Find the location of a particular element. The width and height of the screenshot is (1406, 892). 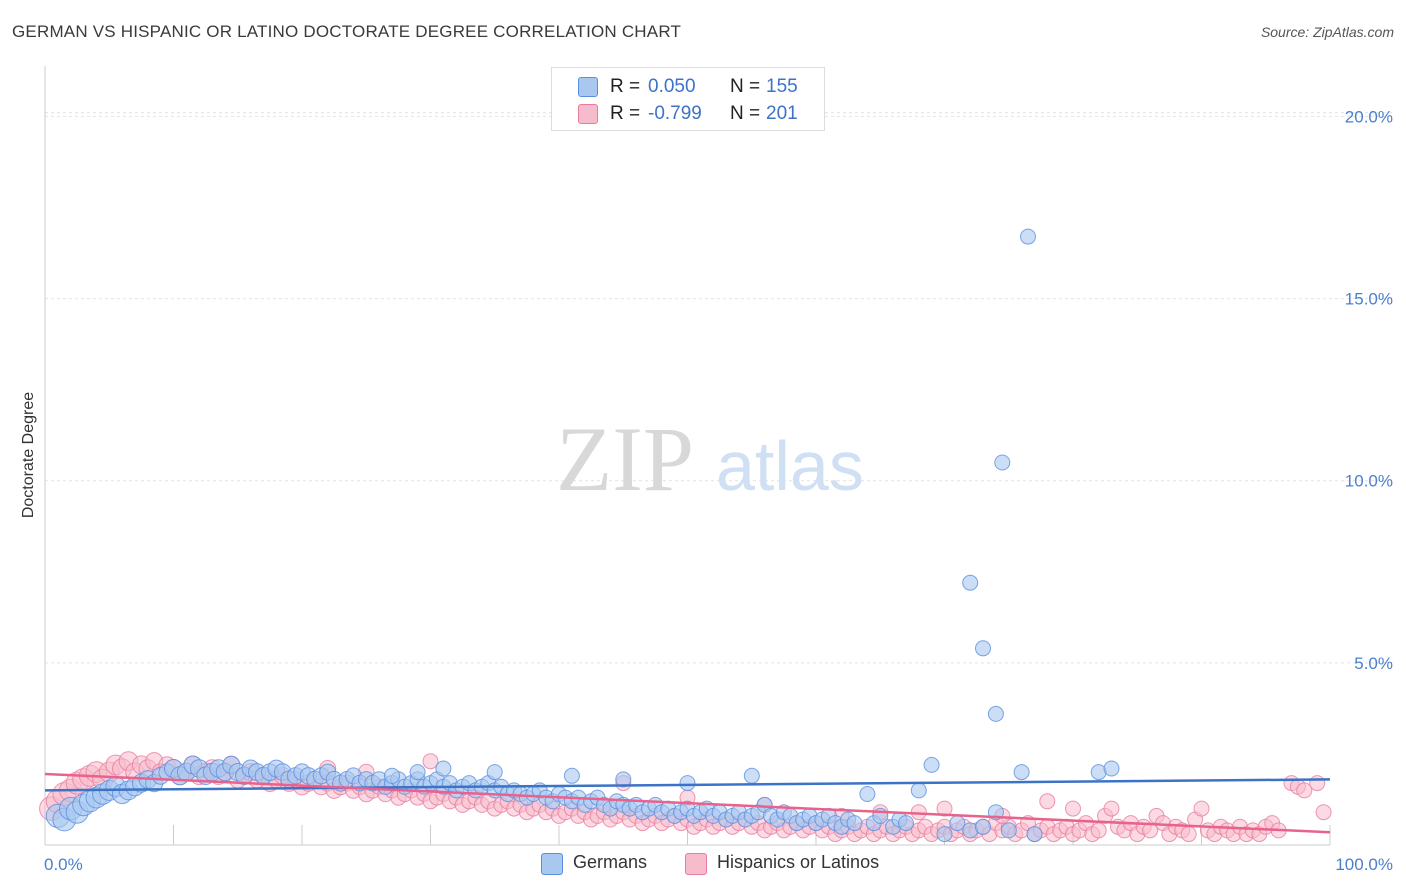

y-tick-label: 5.0% is located at coordinates (1373, 663).